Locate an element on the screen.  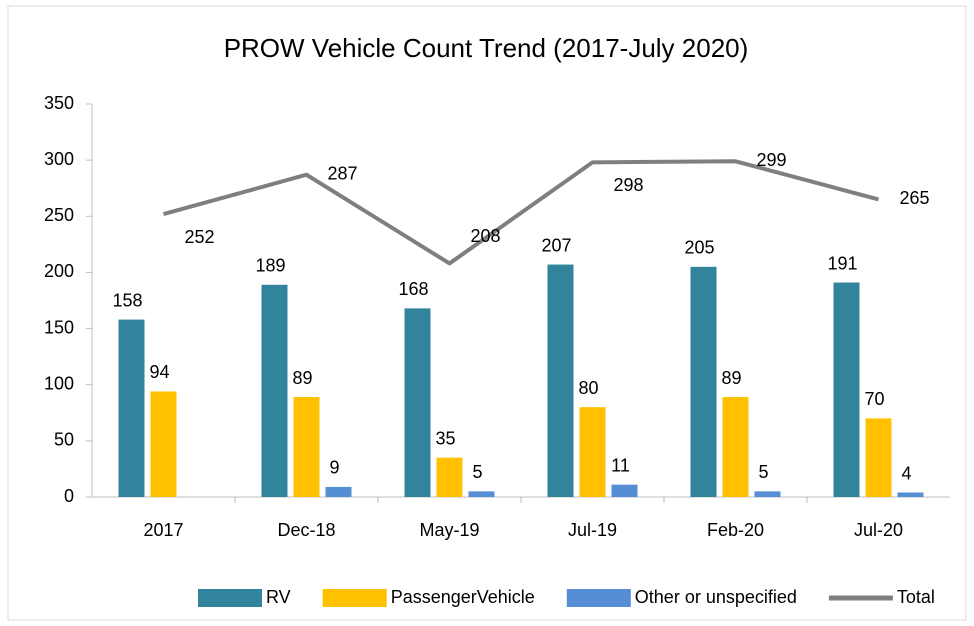
data-label: 252 is located at coordinates (199, 237).